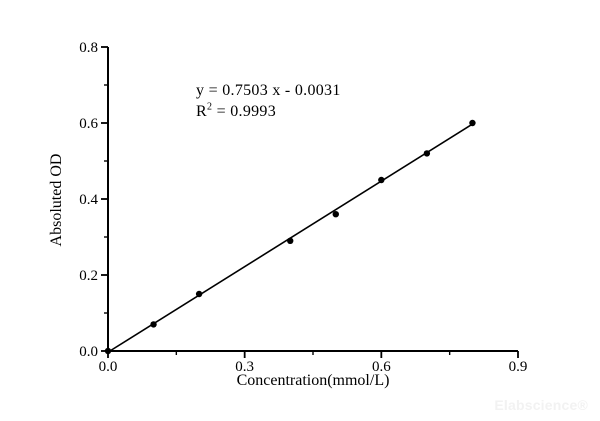  Describe the element at coordinates (268, 90) in the screenshot. I see `equation-line: y = 0.7503 x - 0.0031` at that location.